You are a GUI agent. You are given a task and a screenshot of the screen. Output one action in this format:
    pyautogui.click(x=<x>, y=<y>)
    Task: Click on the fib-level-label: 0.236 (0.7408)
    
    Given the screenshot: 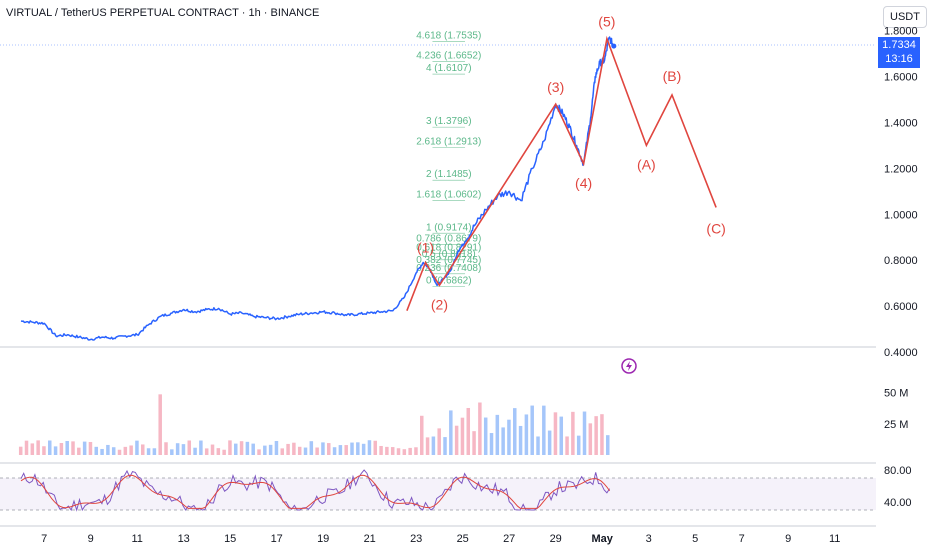 What is the action you would take?
    pyautogui.click(x=448, y=268)
    